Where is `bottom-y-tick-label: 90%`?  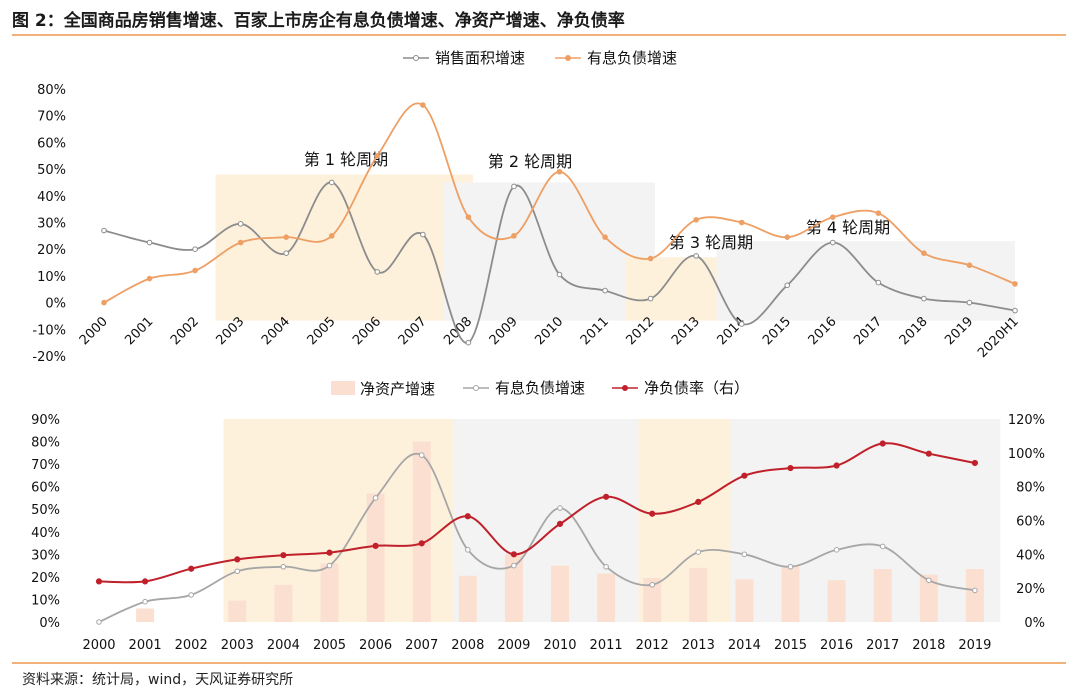
bottom-y-tick-label: 90% is located at coordinates (45, 420).